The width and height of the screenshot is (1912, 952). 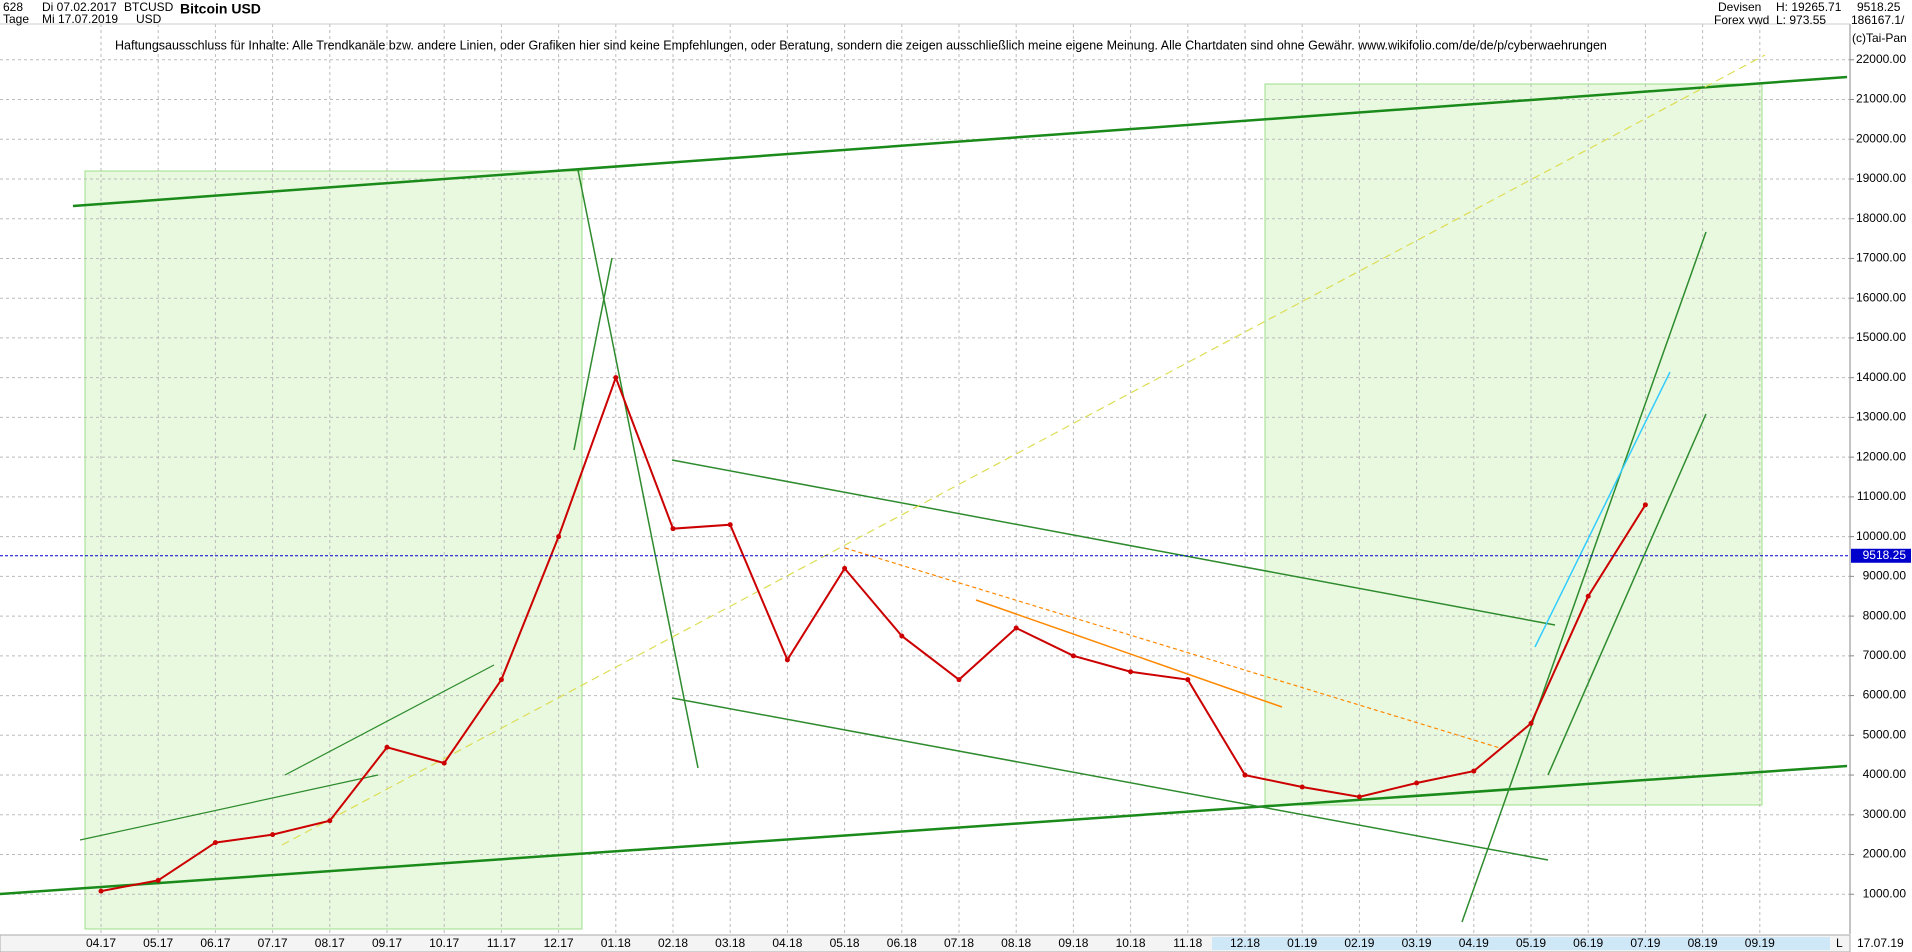 What do you see at coordinates (1881, 377) in the screenshot?
I see `y-tick-label: 14000.00` at bounding box center [1881, 377].